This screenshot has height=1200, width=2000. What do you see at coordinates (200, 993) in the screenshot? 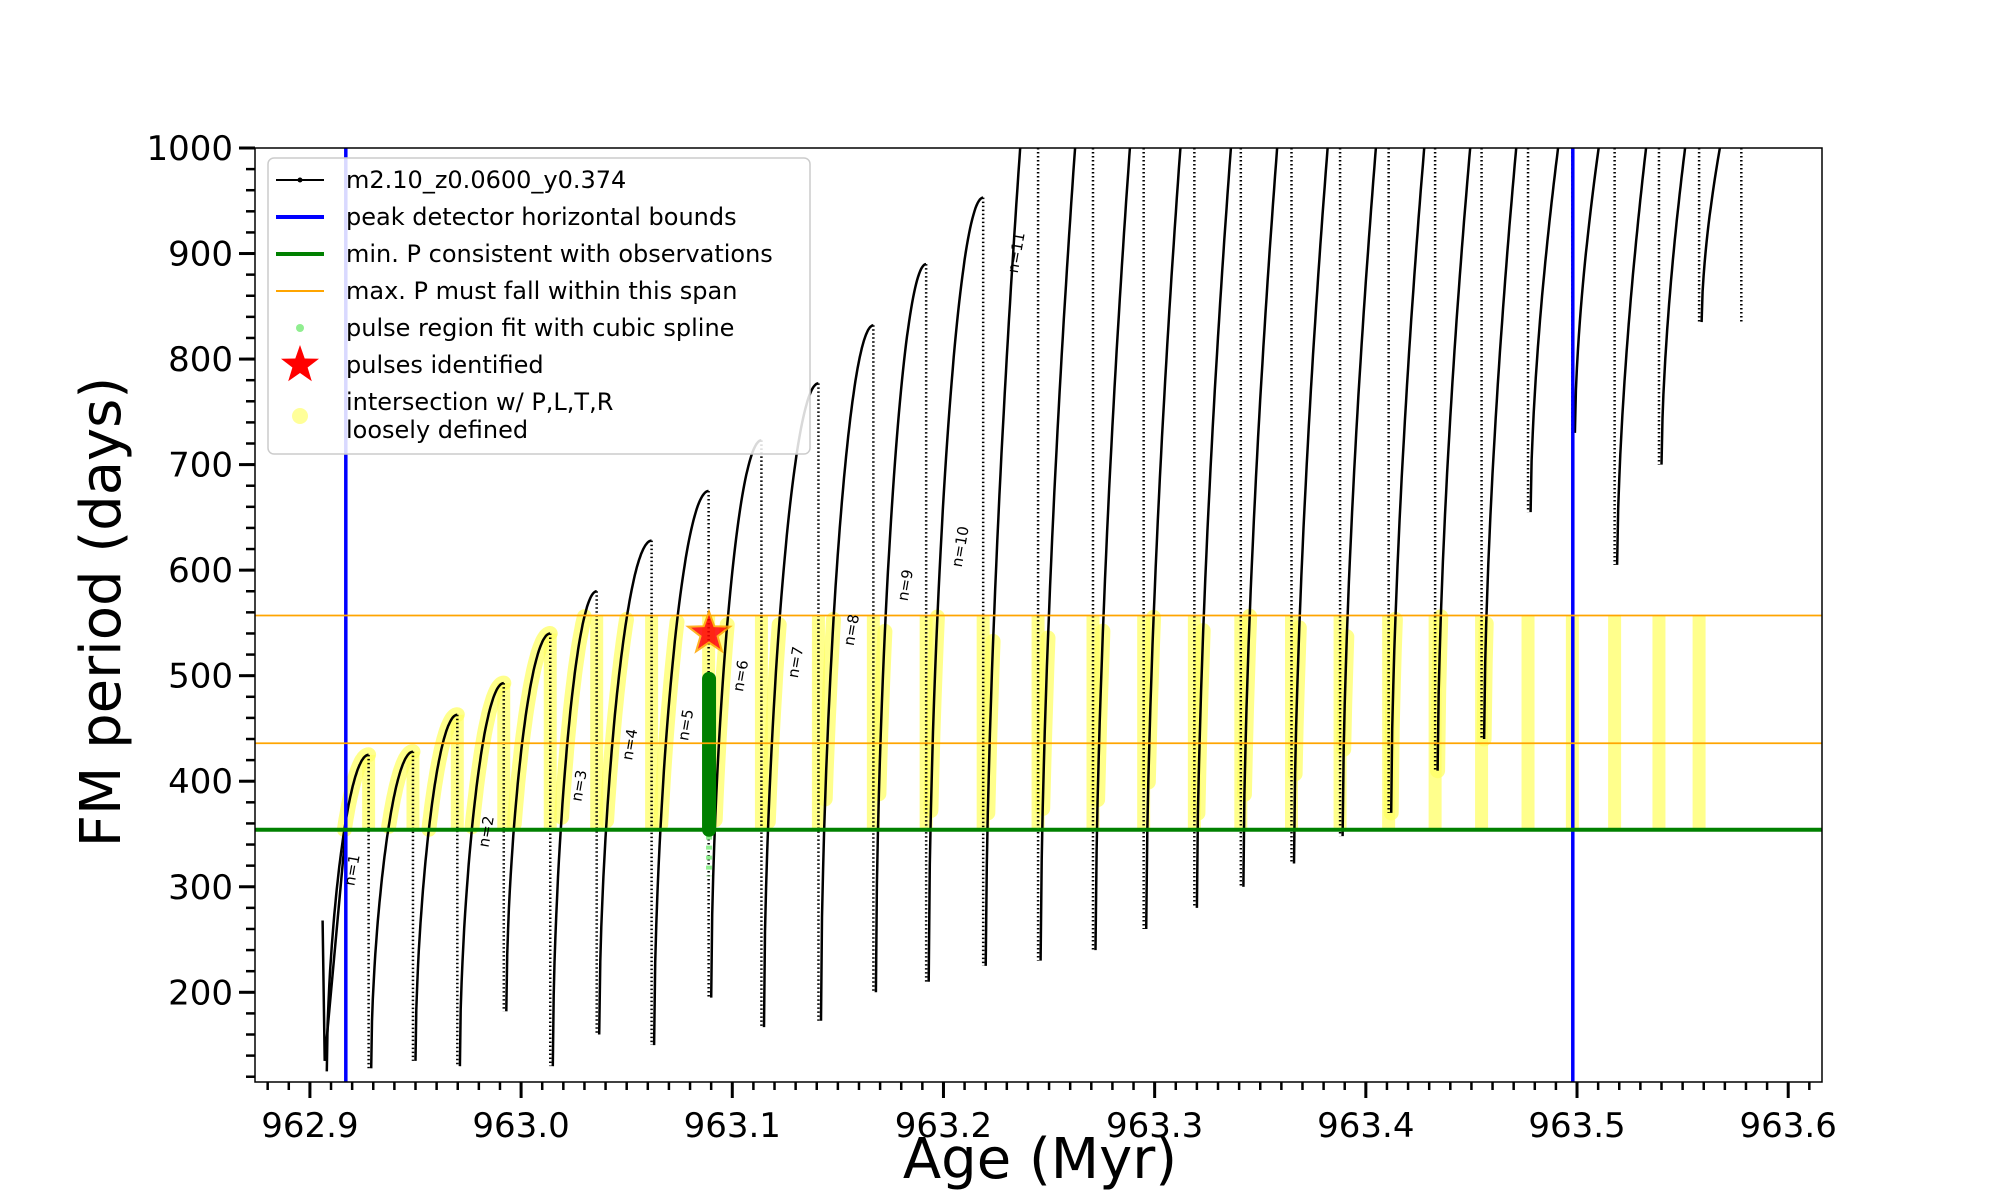
I see `y-tick-label-1: 200` at bounding box center [200, 993].